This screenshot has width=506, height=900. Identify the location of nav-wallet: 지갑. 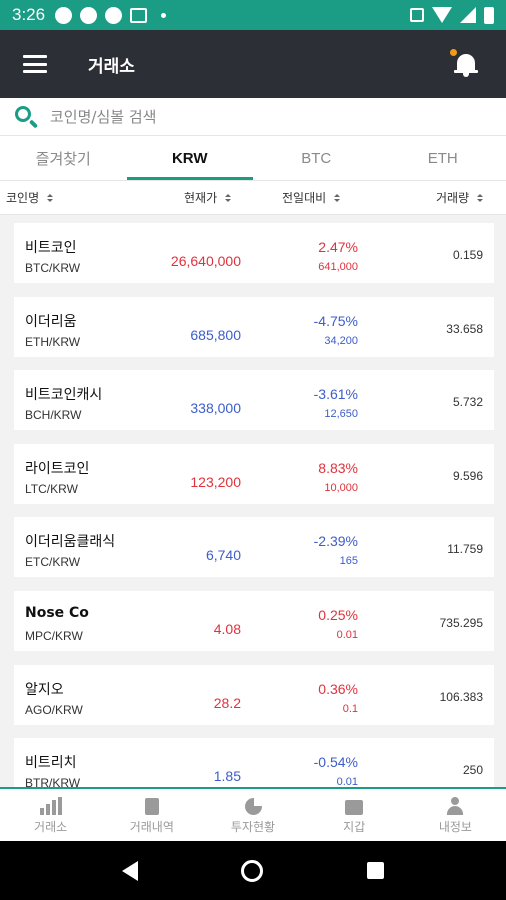
(354, 815).